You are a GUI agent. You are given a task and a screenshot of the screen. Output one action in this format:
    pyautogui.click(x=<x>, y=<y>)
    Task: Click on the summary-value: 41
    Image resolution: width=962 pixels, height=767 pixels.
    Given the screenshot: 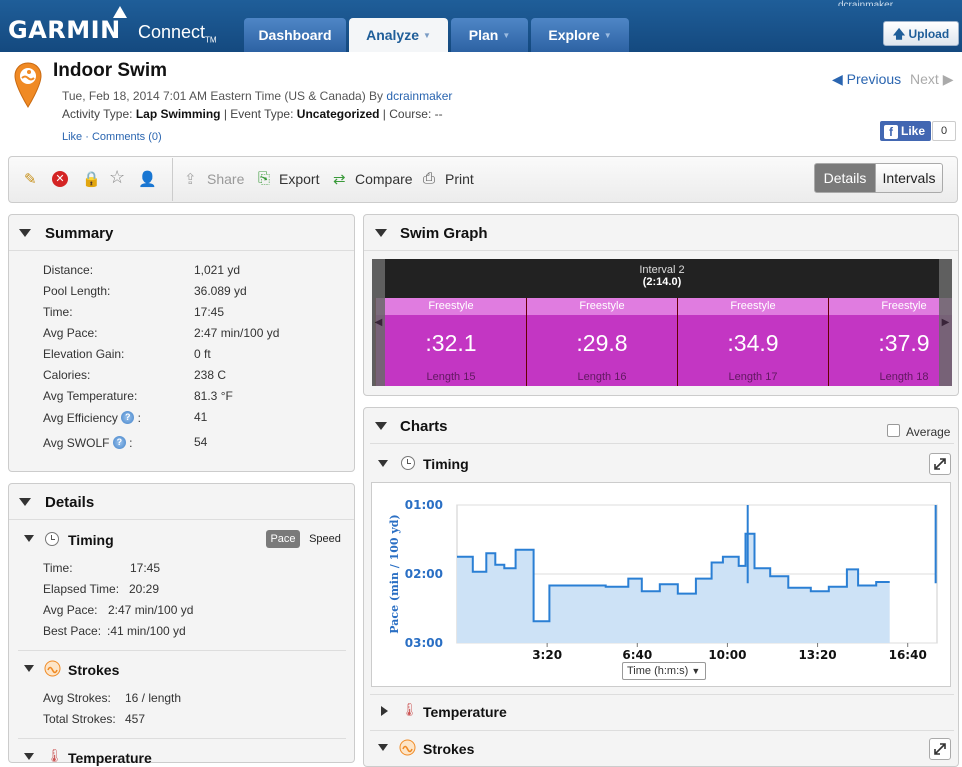 What is the action you would take?
    pyautogui.click(x=200, y=417)
    